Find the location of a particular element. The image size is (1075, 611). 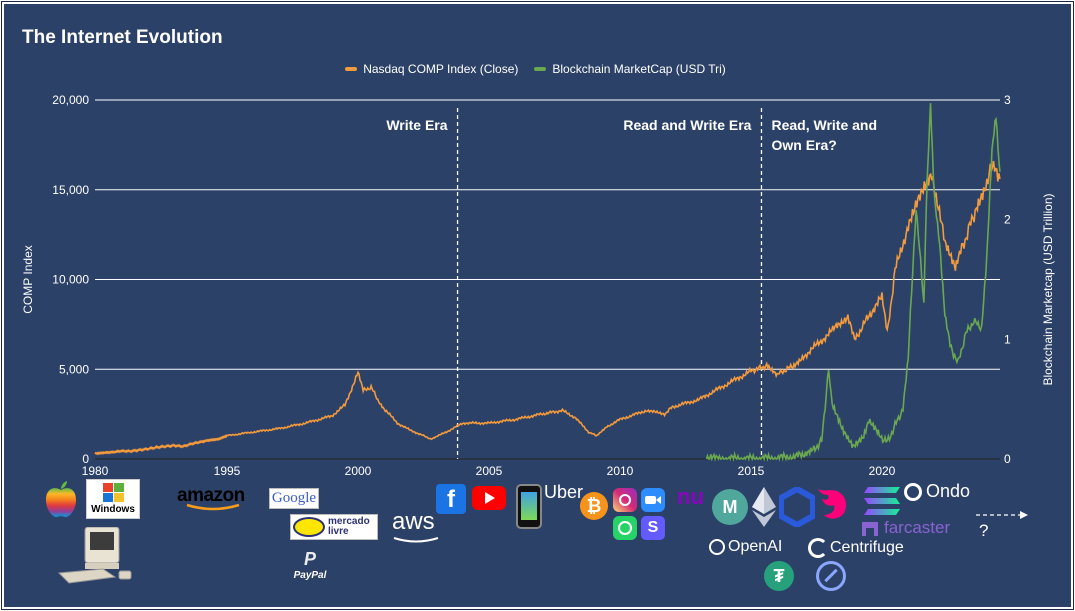

legend-label-blockchain: Blockchain MarketCap (USD Tri) is located at coordinates (639, 69).